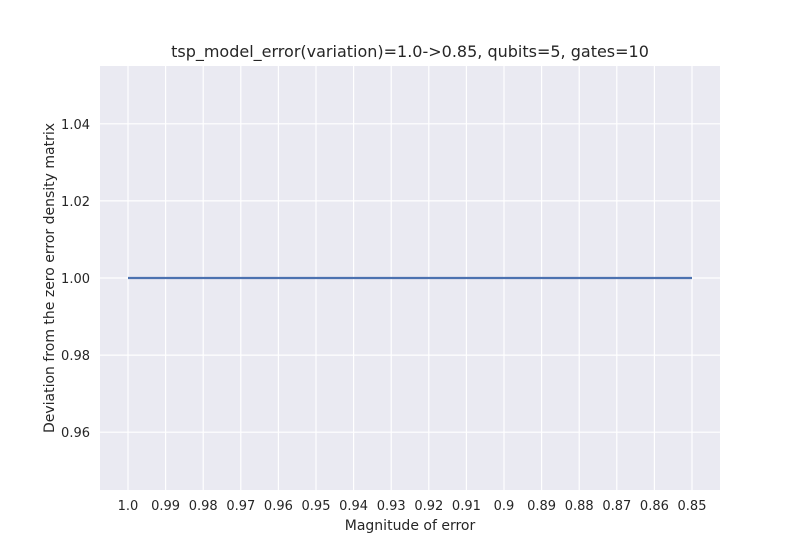  What do you see at coordinates (128, 506) in the screenshot?
I see `x-tick-label: 1.0` at bounding box center [128, 506].